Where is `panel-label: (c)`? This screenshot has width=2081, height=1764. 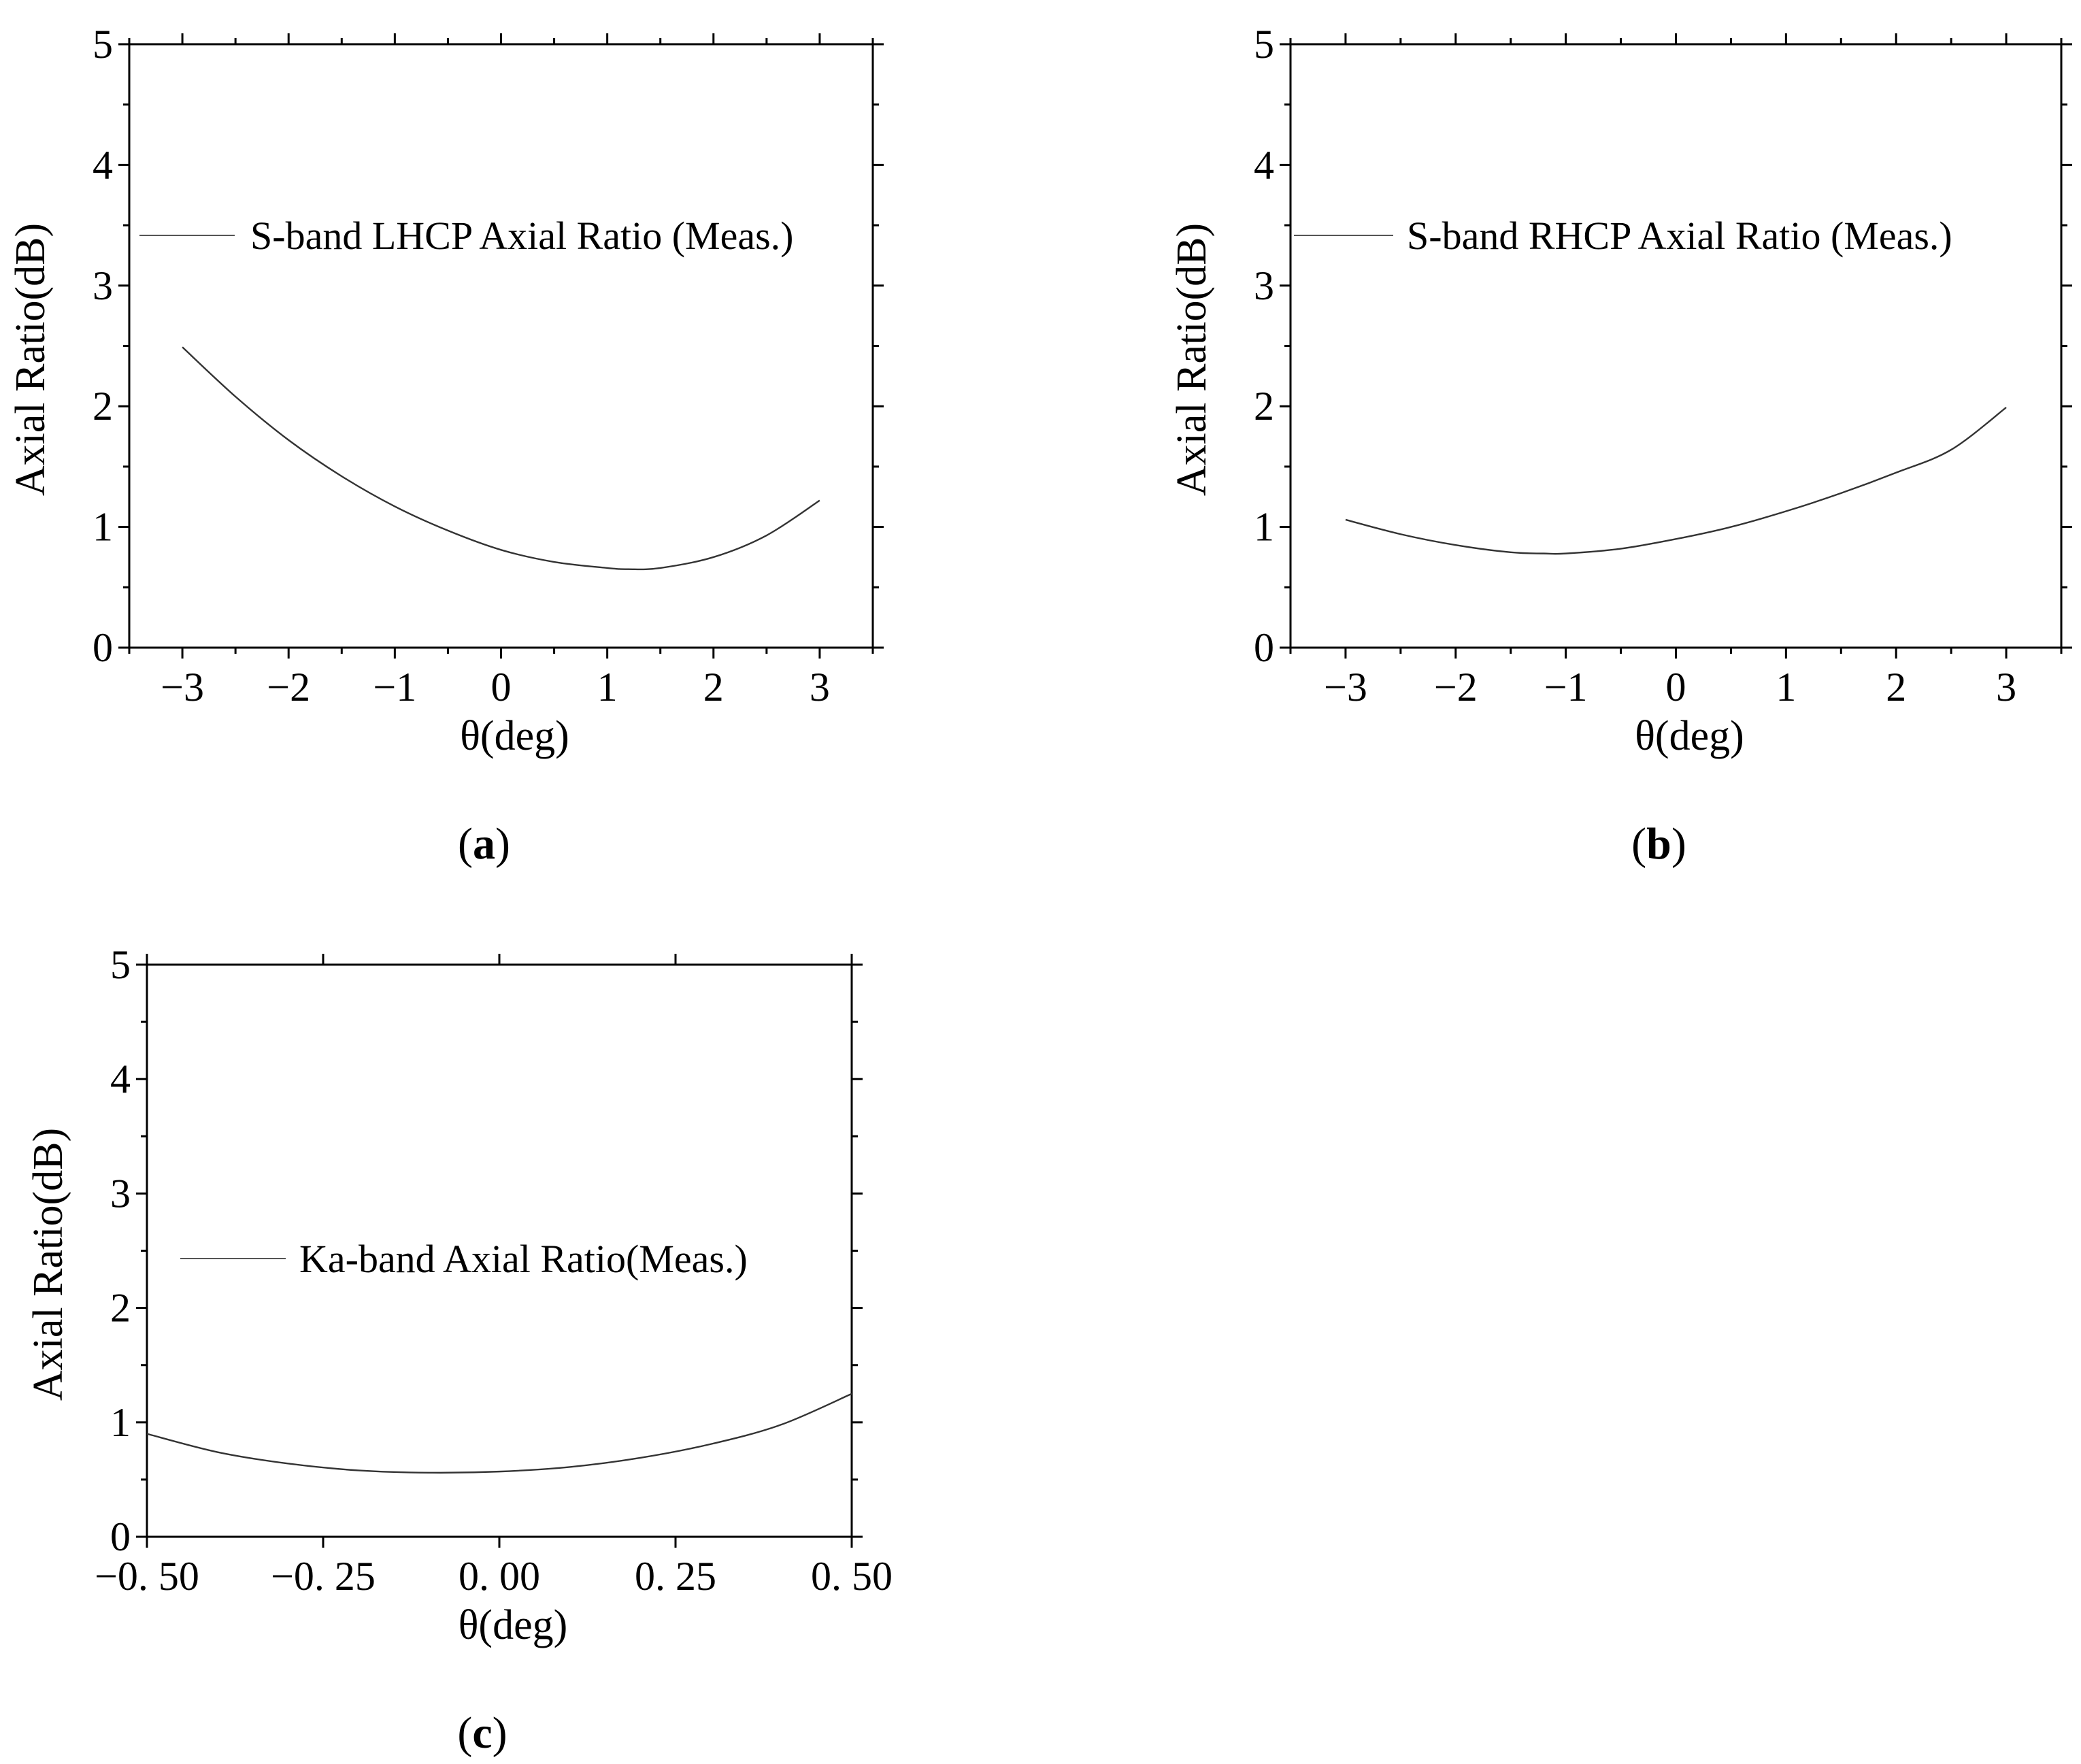 panel-label: (c) is located at coordinates (482, 1733).